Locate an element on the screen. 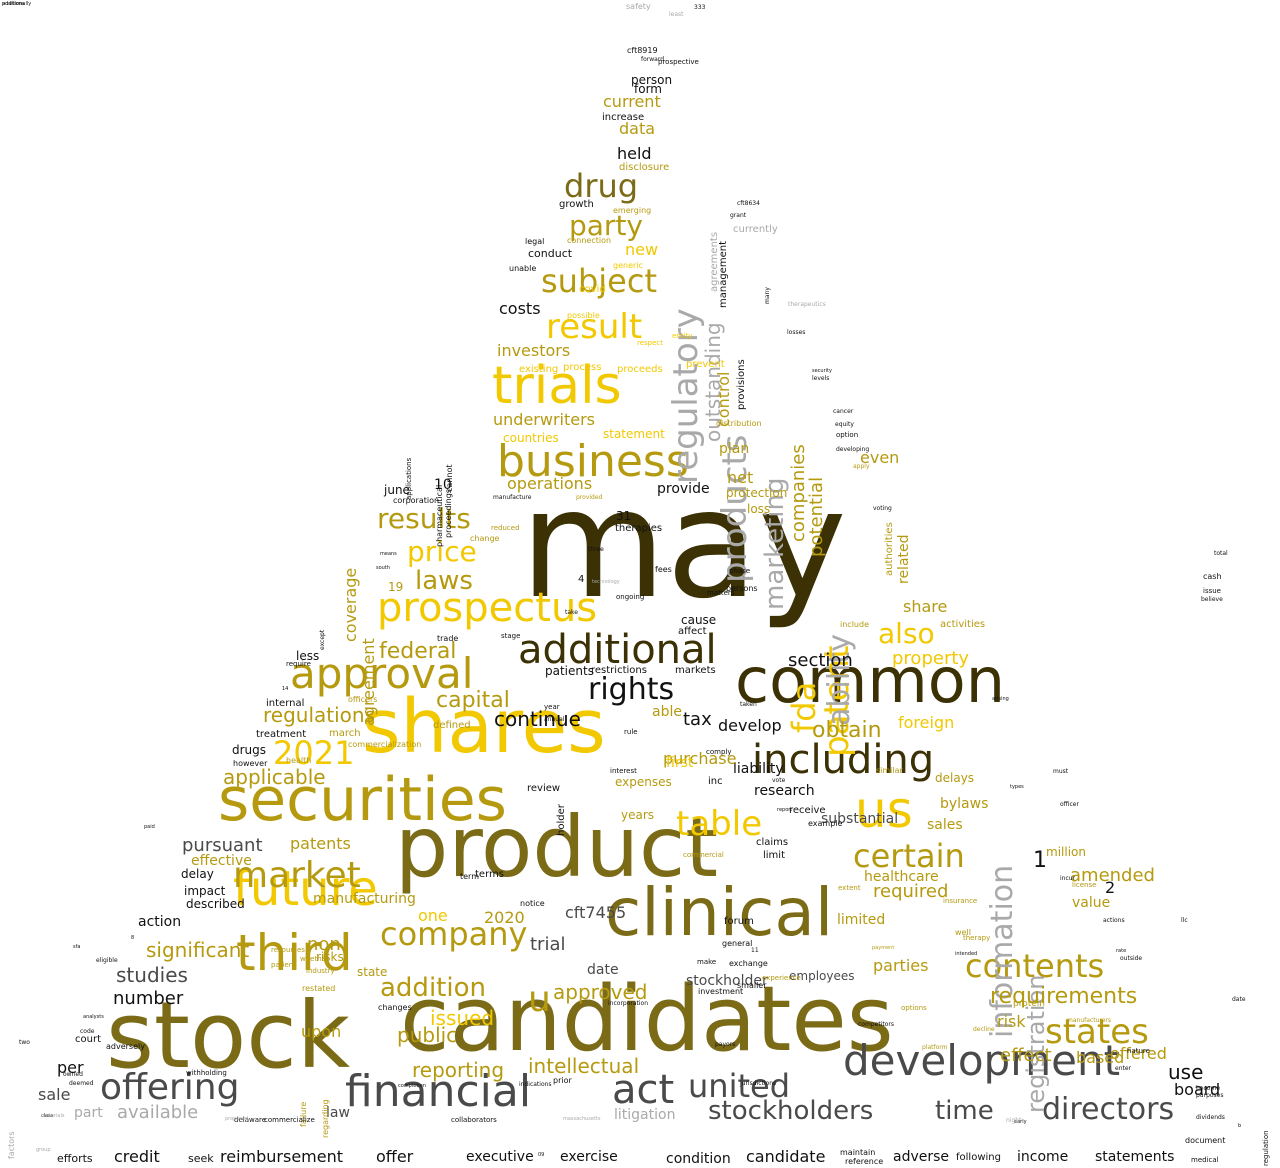  word-prospective: prospective is located at coordinates (678, 62).